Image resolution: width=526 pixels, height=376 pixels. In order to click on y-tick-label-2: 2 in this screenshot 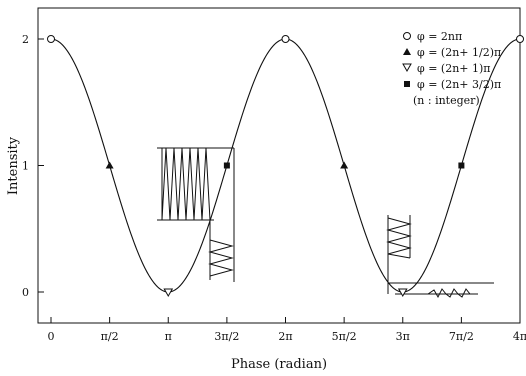, I will do `click(25, 39)`.